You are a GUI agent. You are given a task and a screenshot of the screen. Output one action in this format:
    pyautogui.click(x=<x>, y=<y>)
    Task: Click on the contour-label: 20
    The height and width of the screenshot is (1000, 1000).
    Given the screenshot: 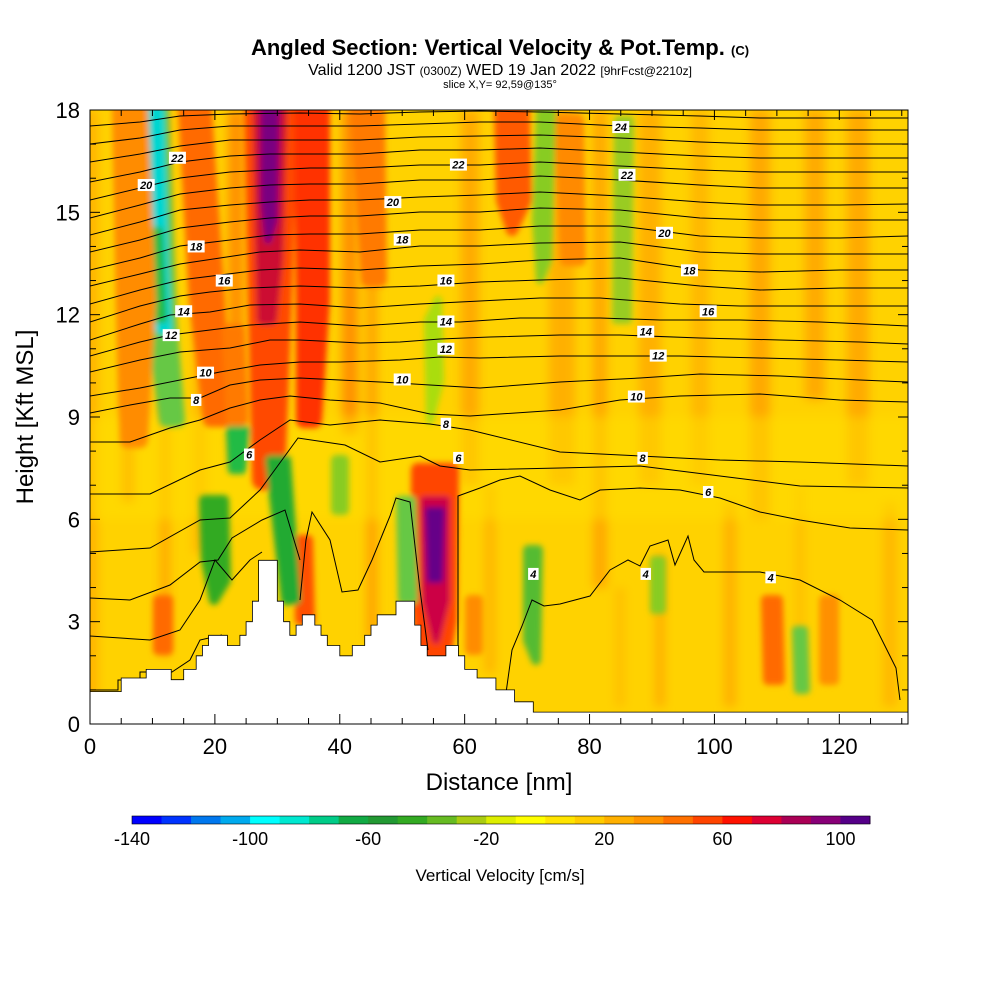 What is the action you would take?
    pyautogui.click(x=664, y=234)
    